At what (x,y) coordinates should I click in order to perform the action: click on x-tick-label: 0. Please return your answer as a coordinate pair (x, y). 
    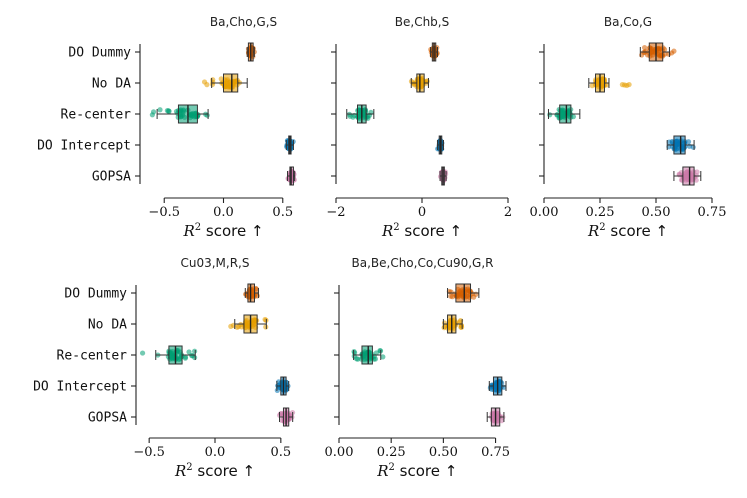
    Looking at the image, I should click on (422, 212).